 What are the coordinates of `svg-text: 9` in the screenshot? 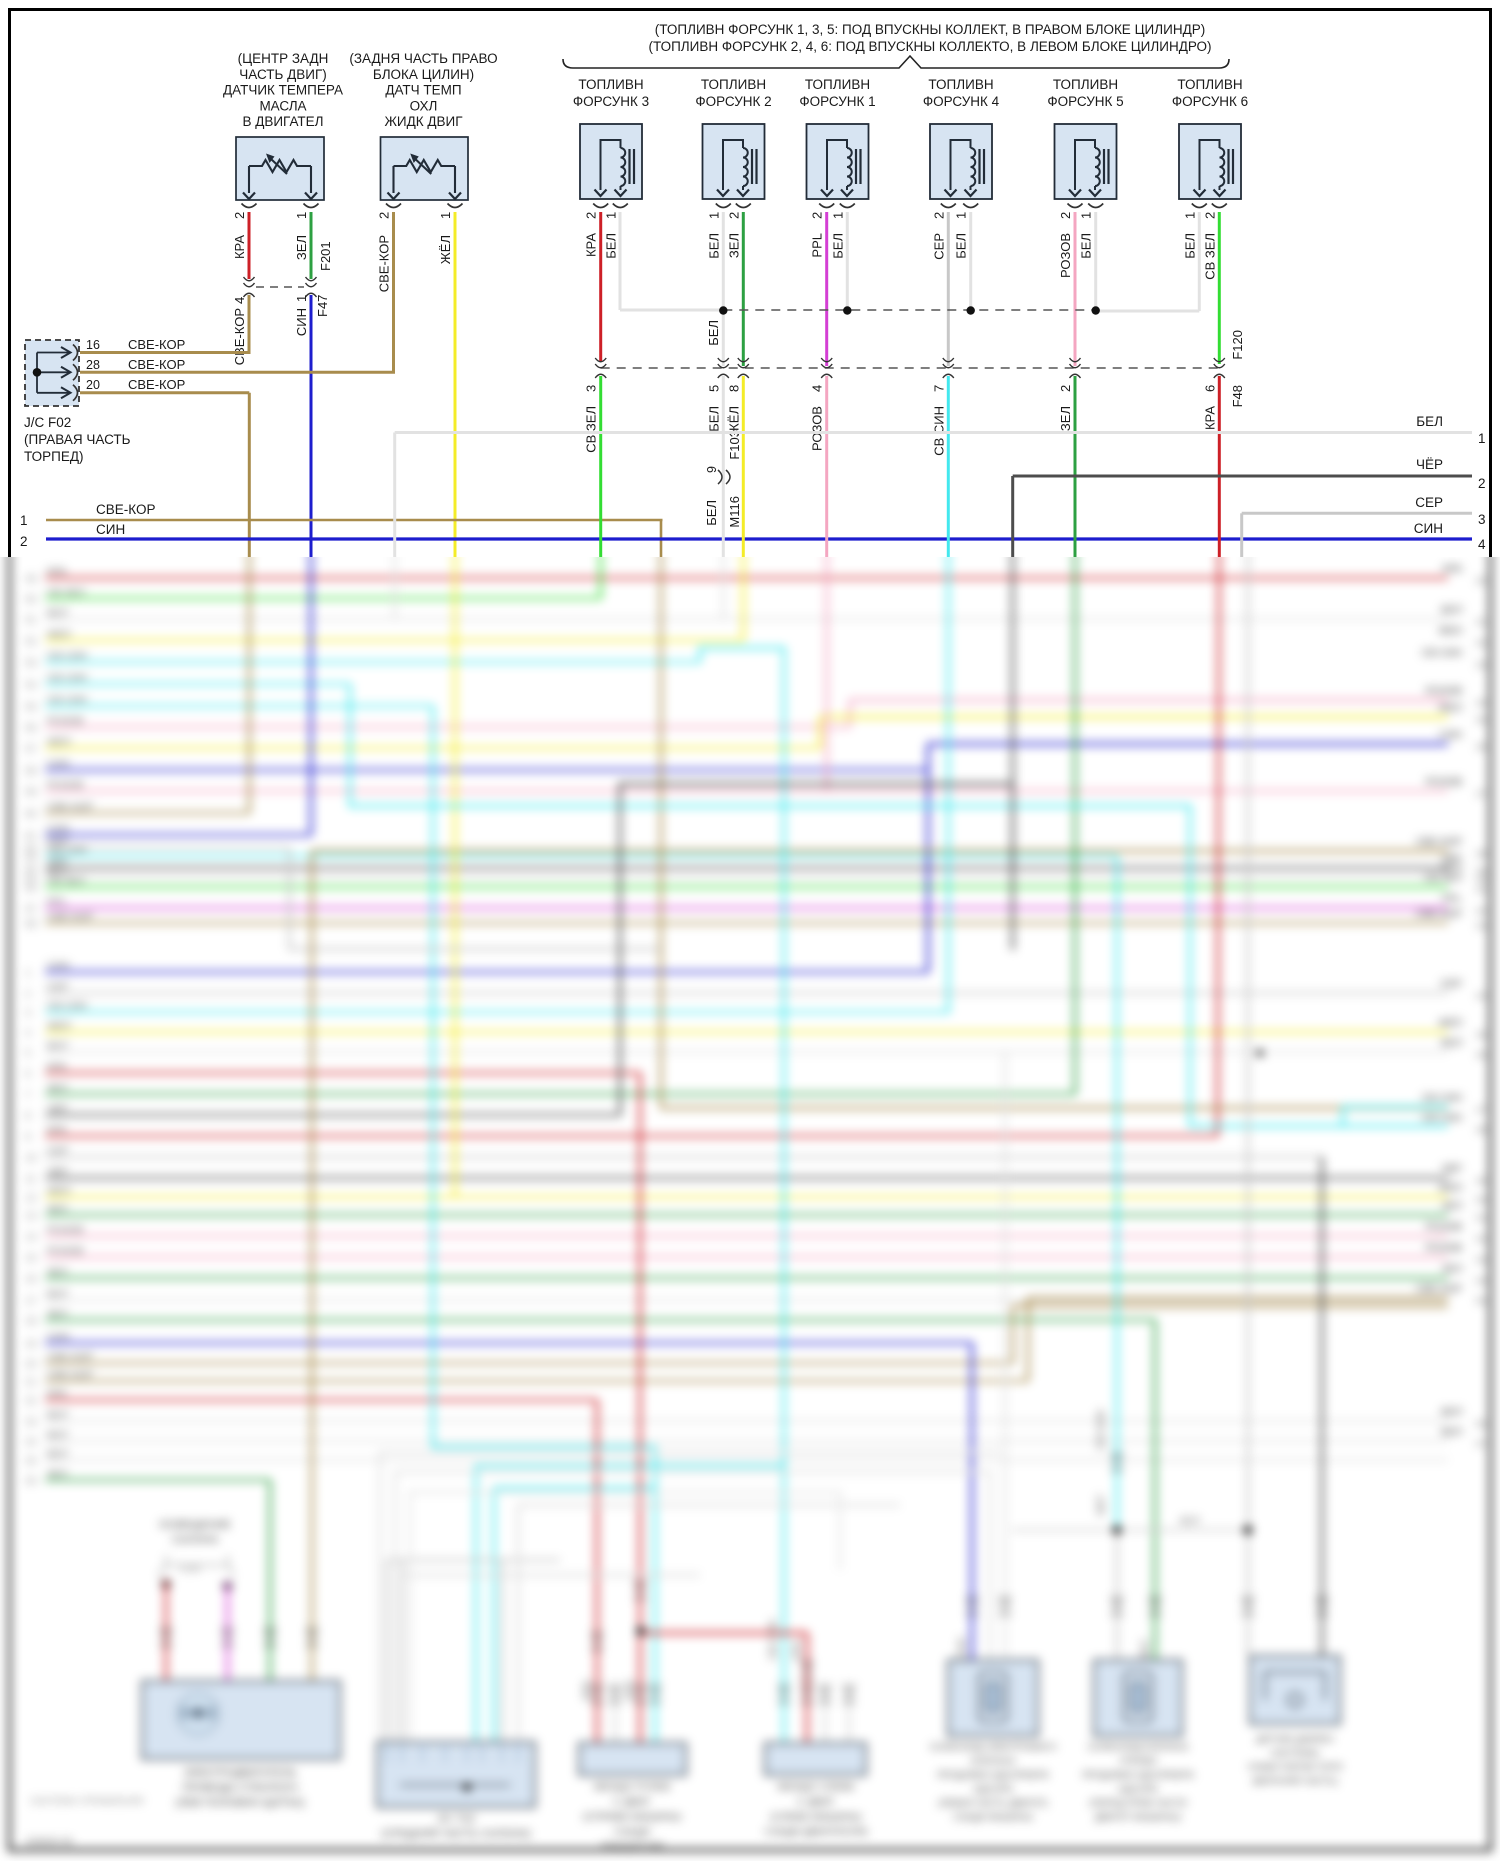 It's located at (712, 469).